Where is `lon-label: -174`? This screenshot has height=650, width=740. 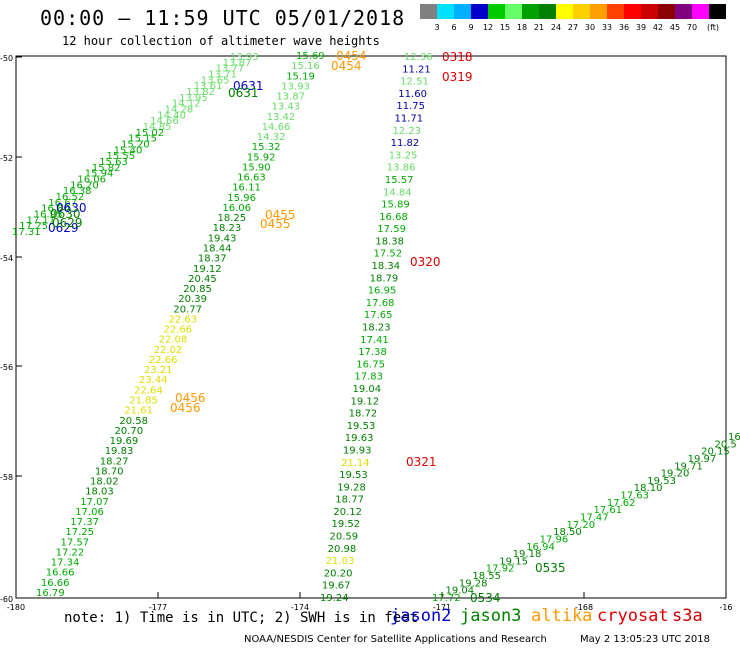
lon-label: -174 is located at coordinates (300, 607).